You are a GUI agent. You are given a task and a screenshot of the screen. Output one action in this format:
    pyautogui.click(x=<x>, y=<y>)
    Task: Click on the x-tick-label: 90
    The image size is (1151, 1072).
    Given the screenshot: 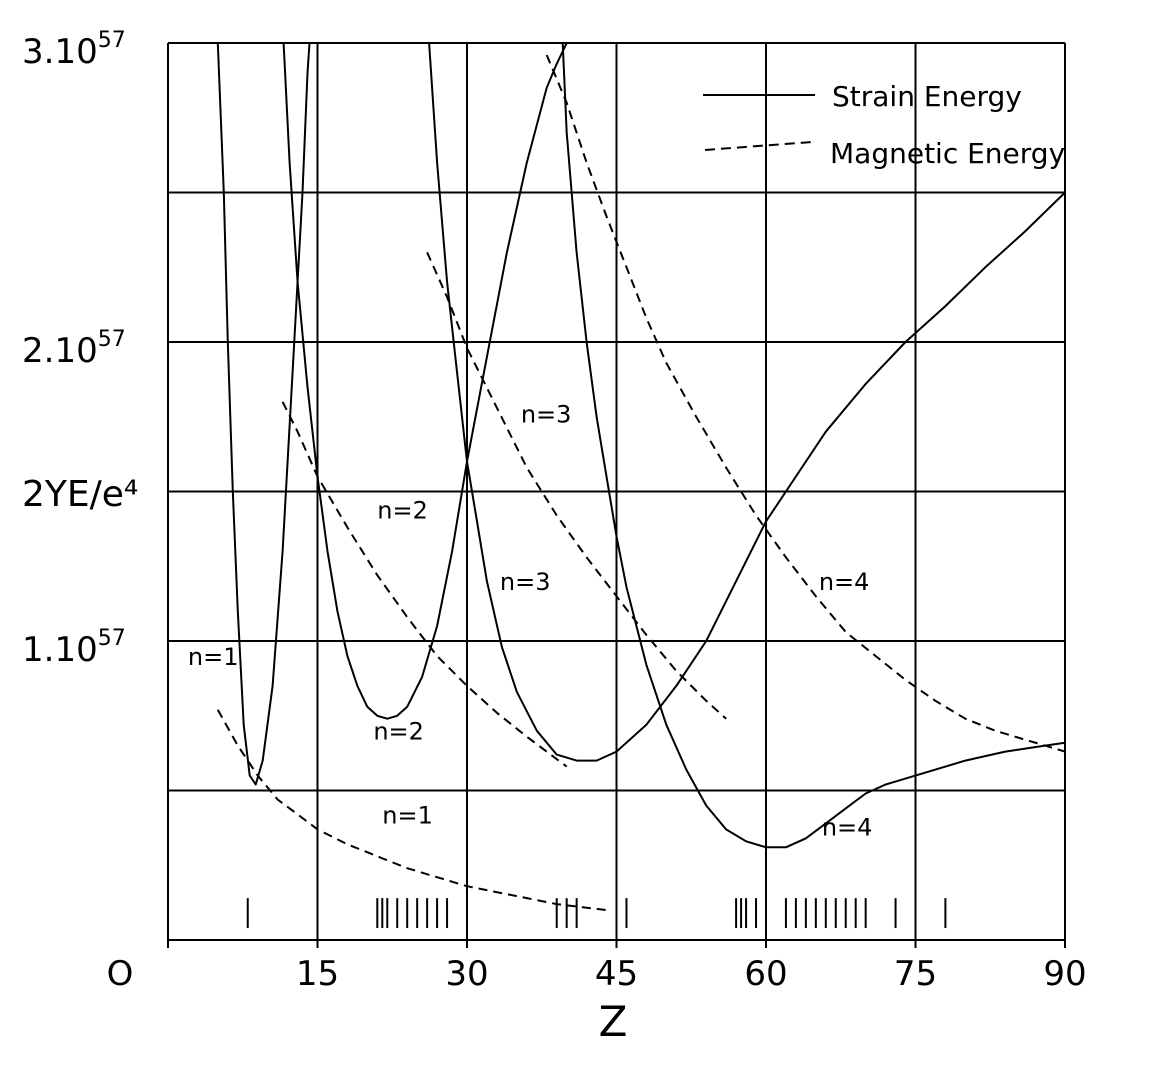 What is the action you would take?
    pyautogui.click(x=1064, y=974)
    